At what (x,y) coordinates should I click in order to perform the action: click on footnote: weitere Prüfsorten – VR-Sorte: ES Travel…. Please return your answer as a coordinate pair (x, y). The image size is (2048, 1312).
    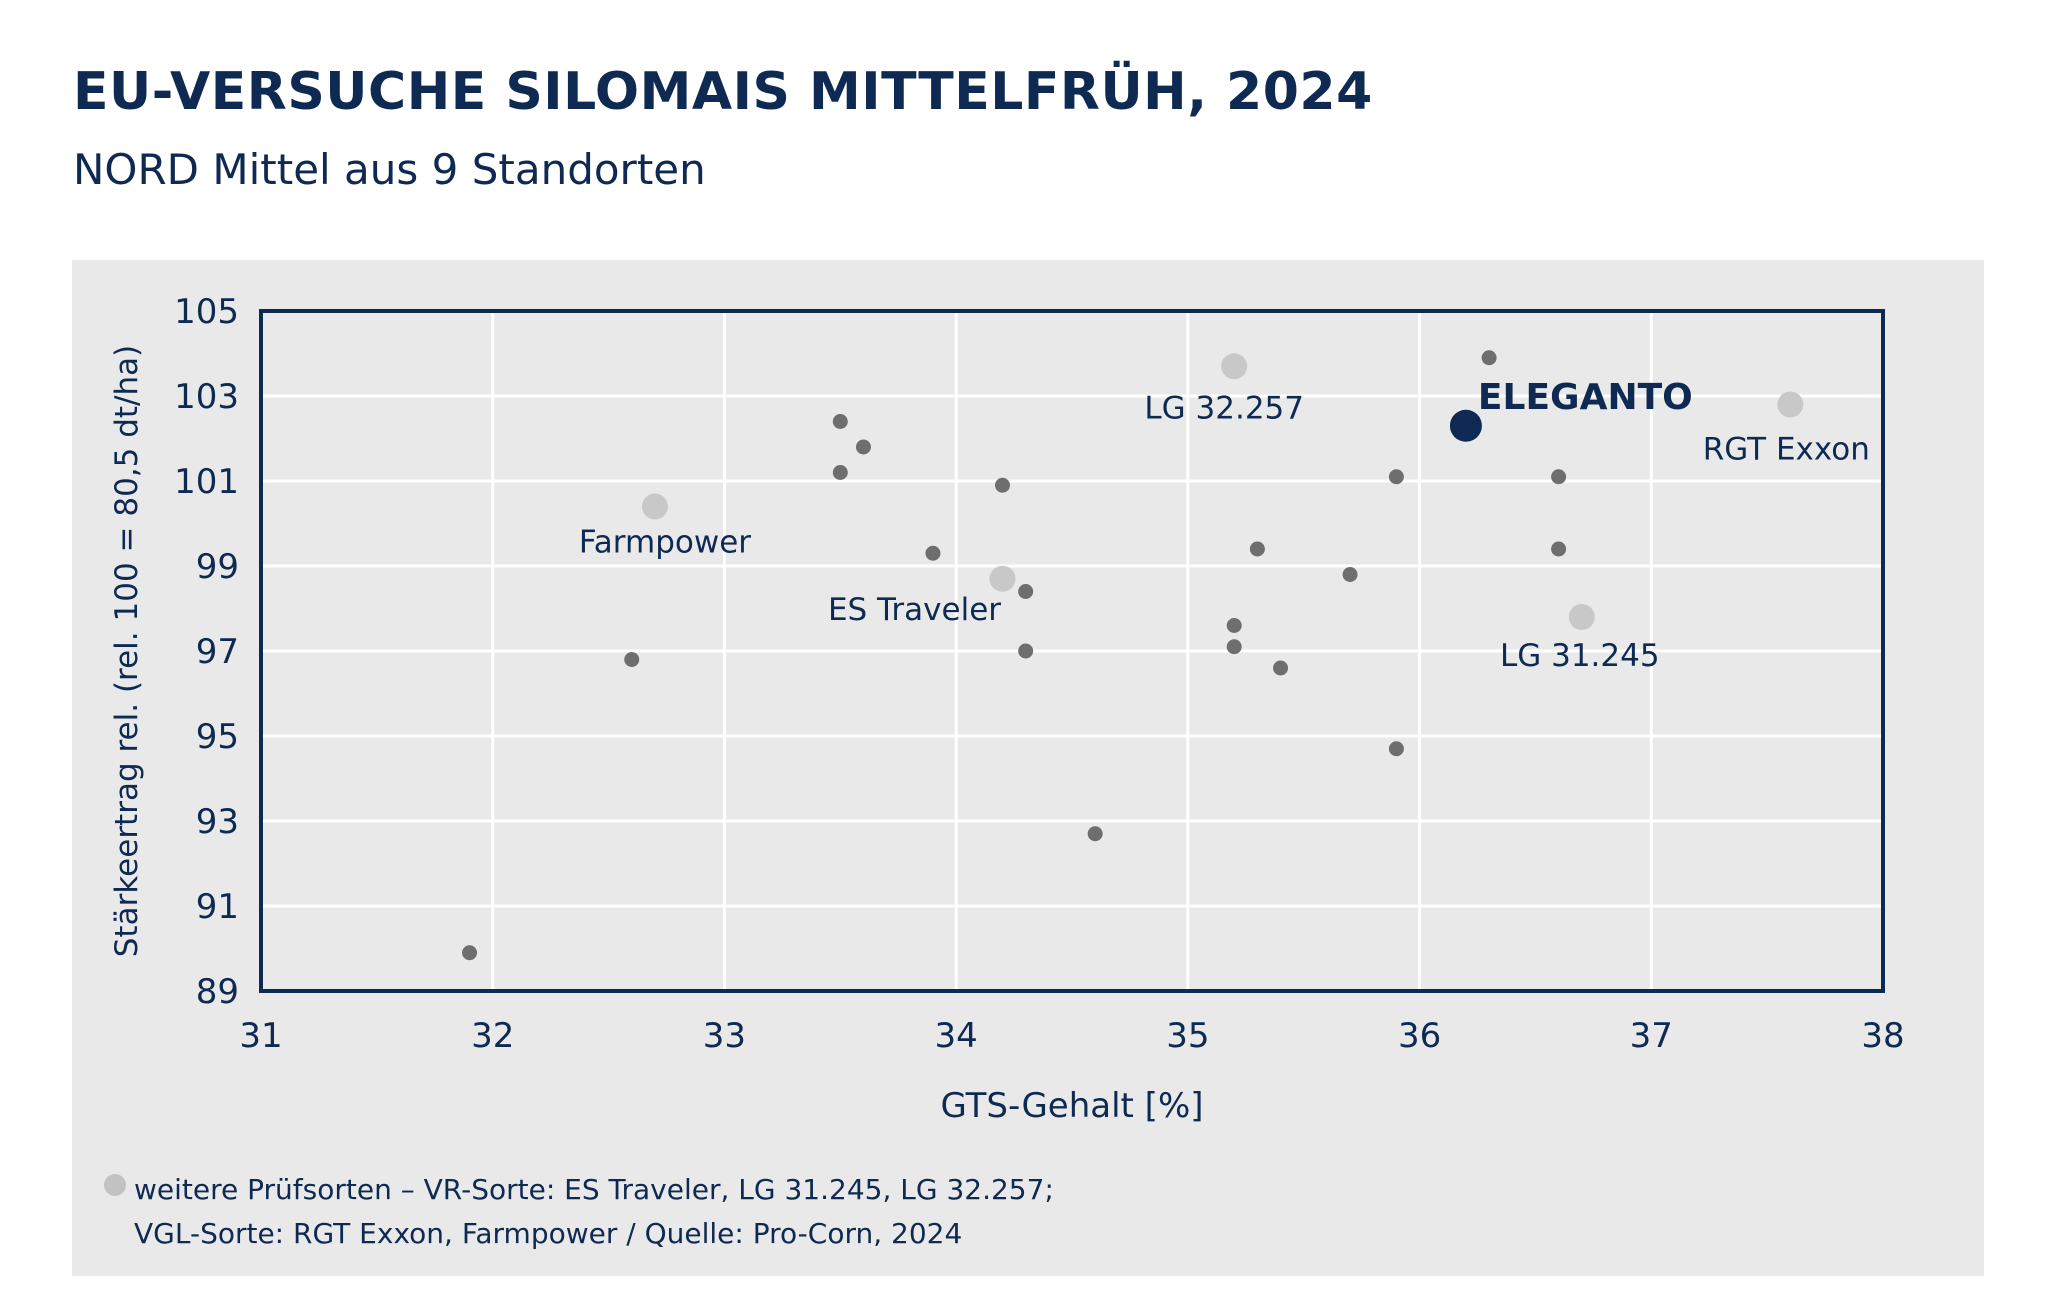
    Looking at the image, I should click on (594, 1212).